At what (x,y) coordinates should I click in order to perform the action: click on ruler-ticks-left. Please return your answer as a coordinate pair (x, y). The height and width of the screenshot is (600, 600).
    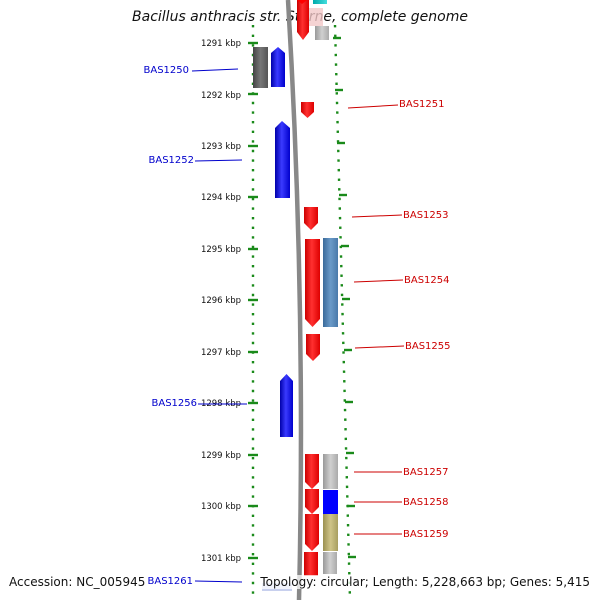
    Looking at the image, I should click on (253, 300).